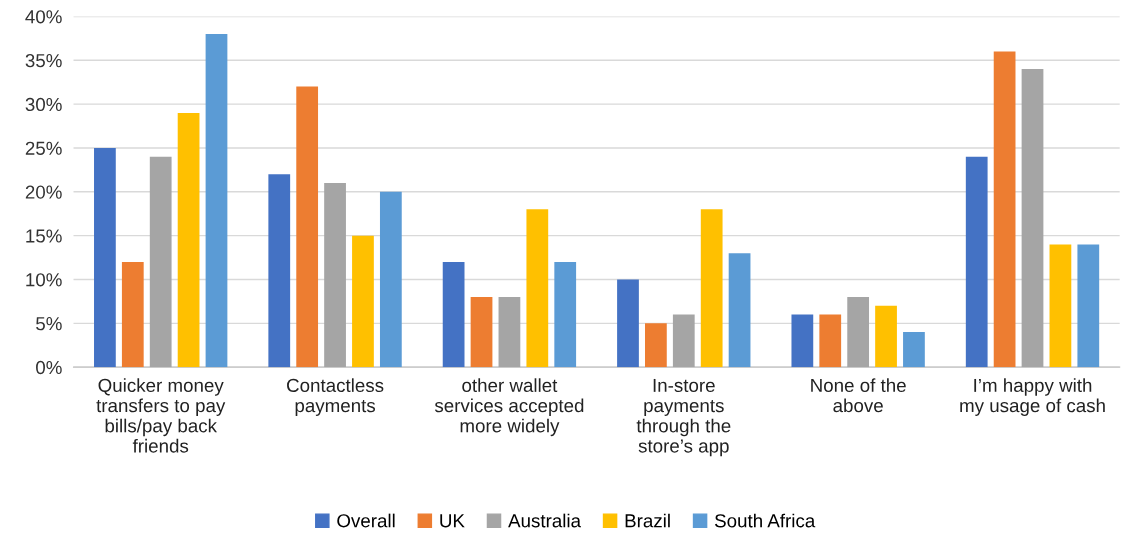 Image resolution: width=1131 pixels, height=548 pixels. Describe the element at coordinates (49, 367) in the screenshot. I see `y-tick-label: 0%` at that location.